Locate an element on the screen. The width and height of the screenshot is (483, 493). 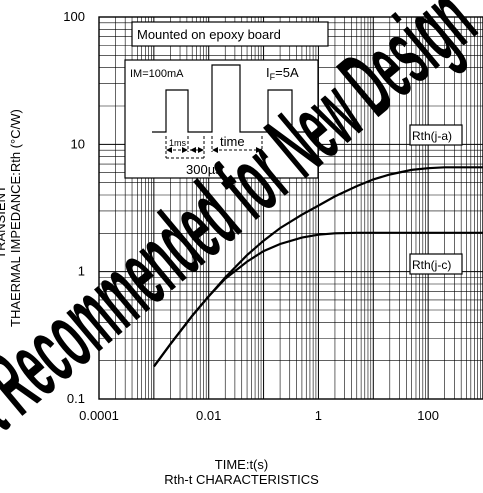
pulse-right-label: IF=5A is located at coordinates (282, 73).